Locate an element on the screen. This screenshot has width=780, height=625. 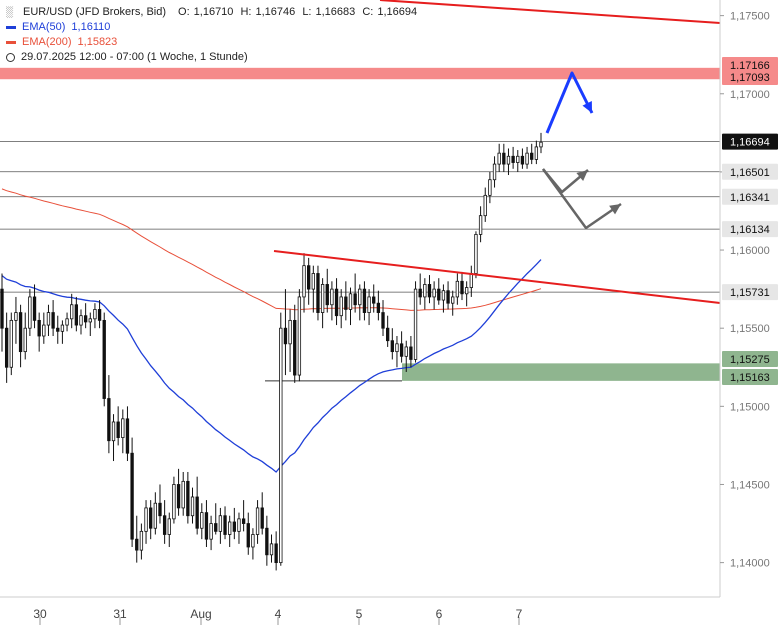
price-tick-label: 1,14500 is located at coordinates (750, 485).